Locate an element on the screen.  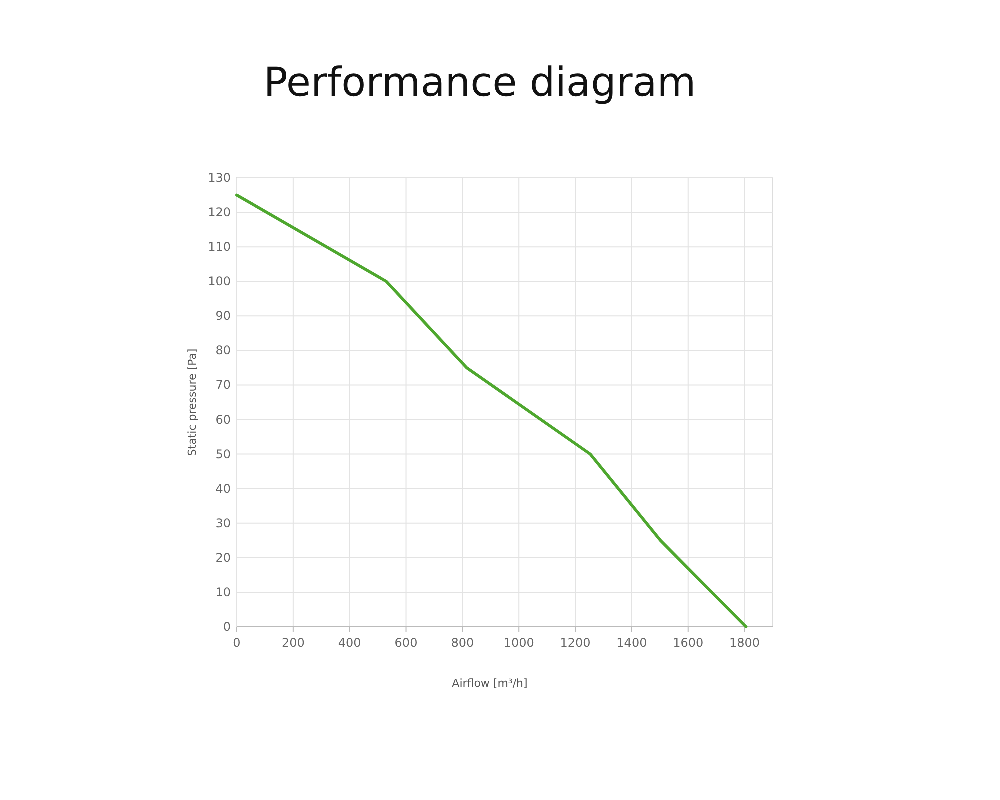
y-tick-label: 110 is located at coordinates (219, 247).